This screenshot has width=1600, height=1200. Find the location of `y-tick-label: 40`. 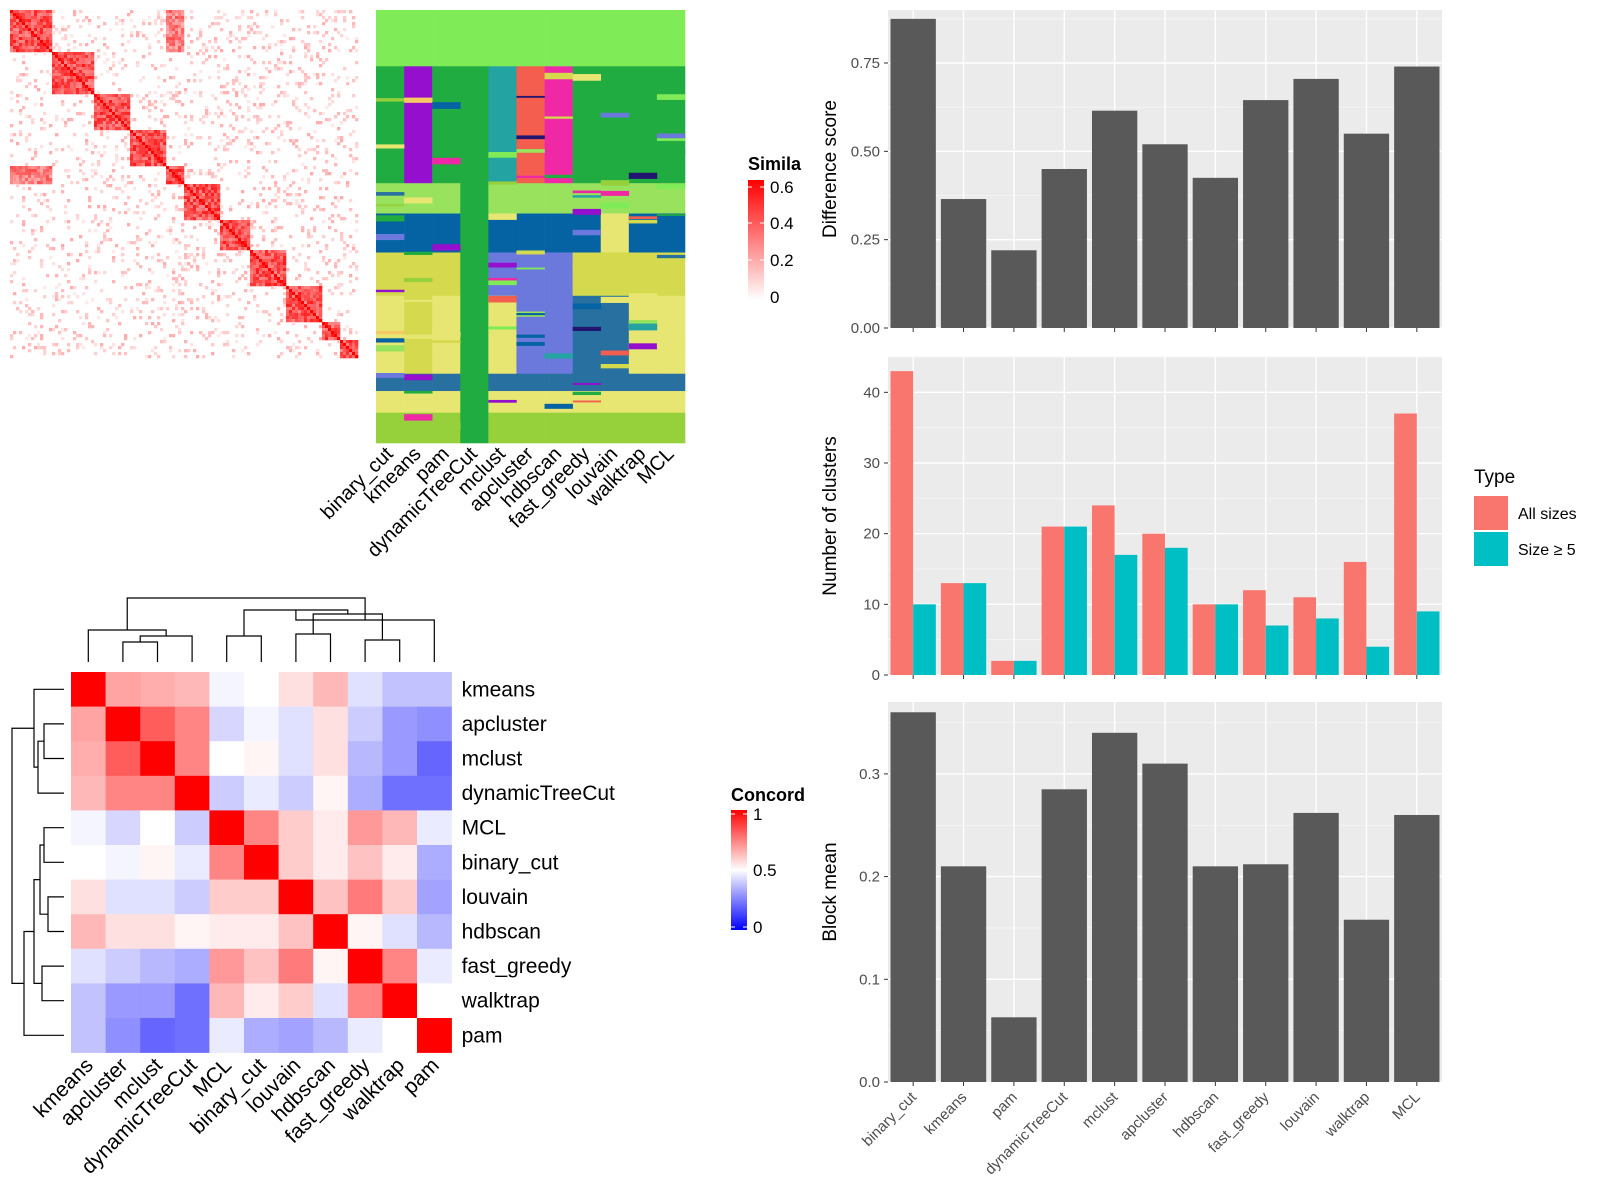

y-tick-label: 40 is located at coordinates (871, 392).